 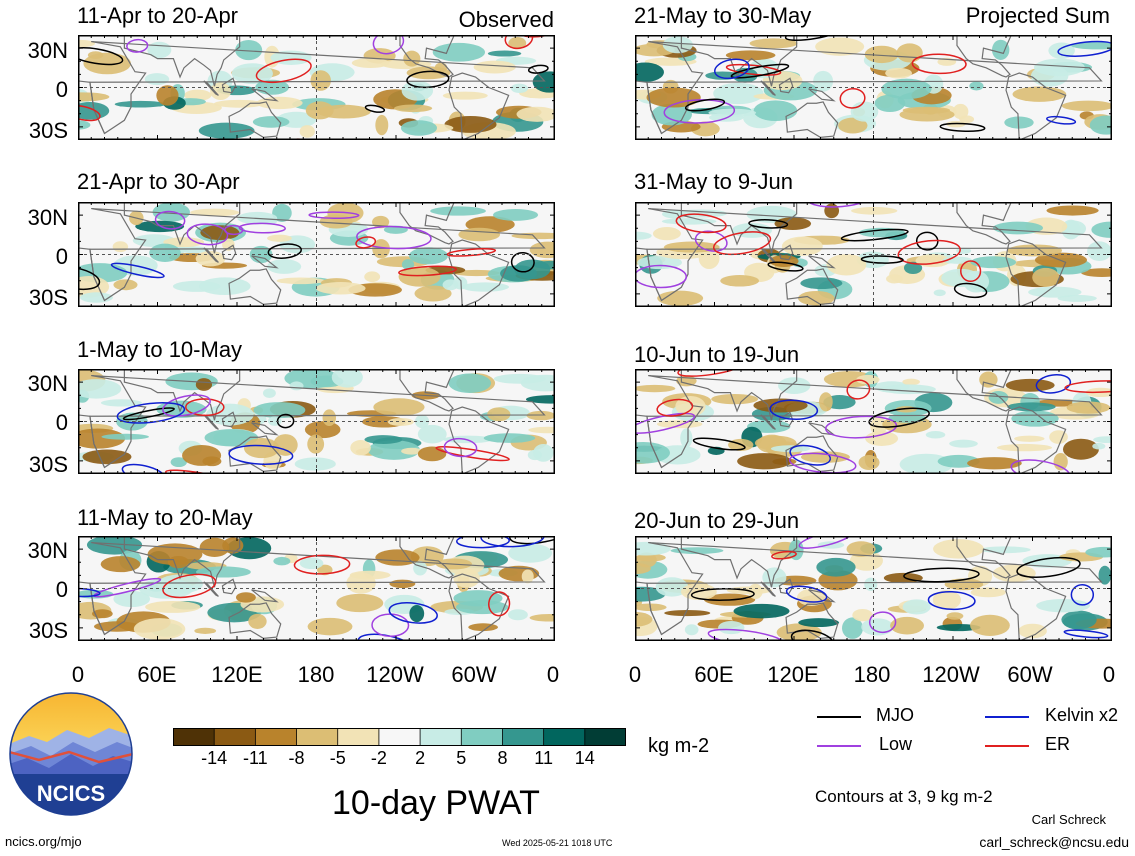 What do you see at coordinates (1058, 744) in the screenshot?
I see `legend-er-label: ER` at bounding box center [1058, 744].